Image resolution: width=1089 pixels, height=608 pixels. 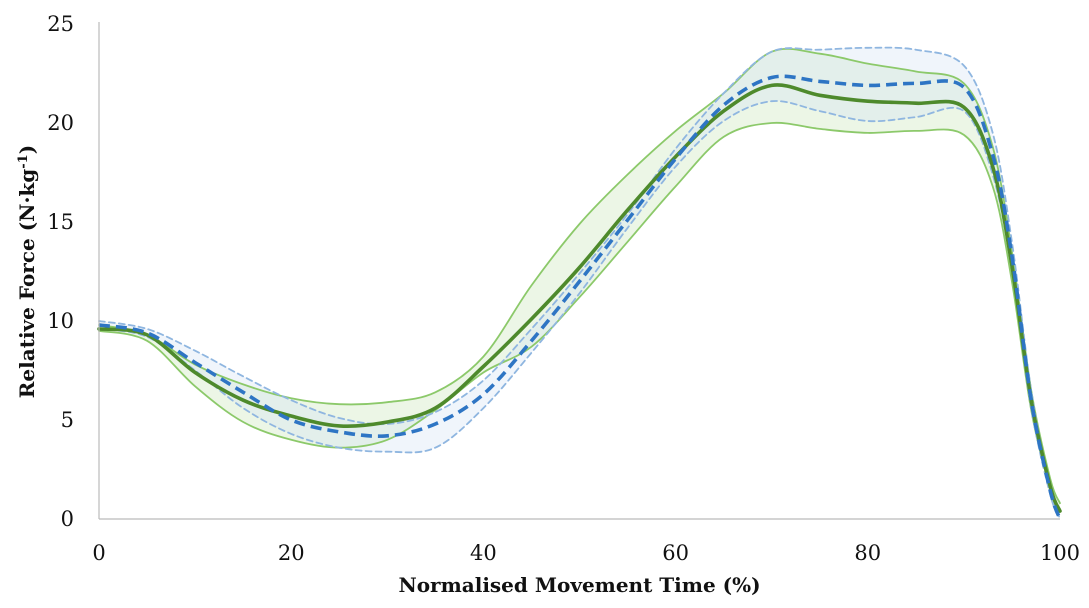 I want to click on y-tick-labels: 0 5 10 15 20 25, so click(x=60, y=271).